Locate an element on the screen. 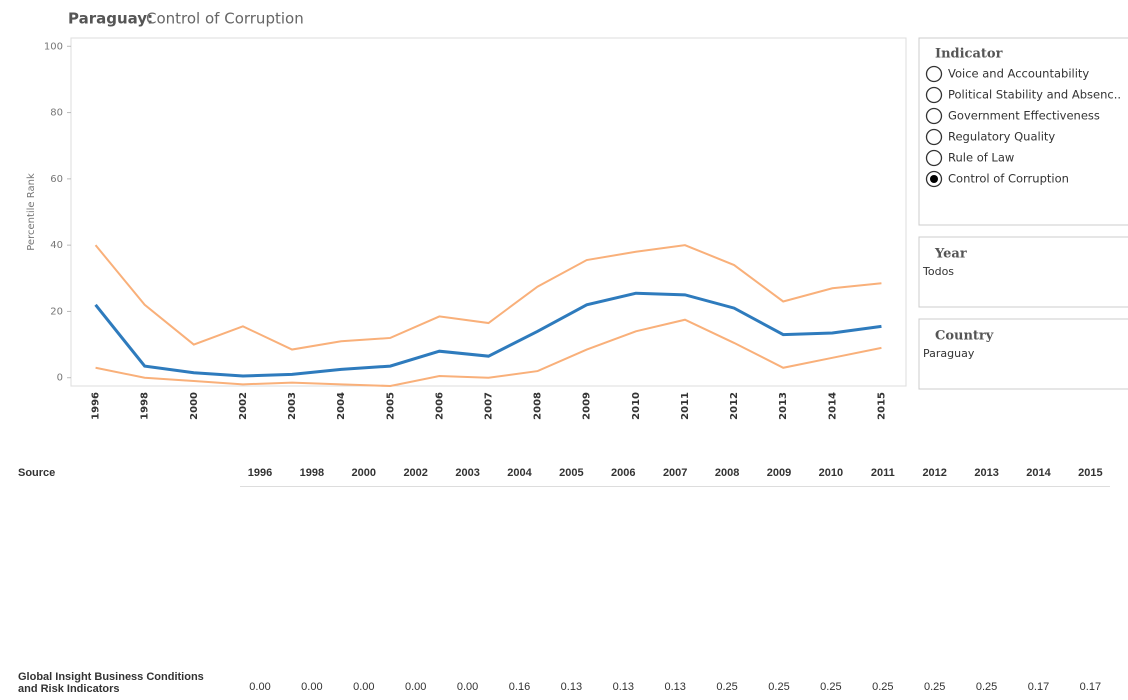 This screenshot has height=700, width=1128. filter-value: Todos is located at coordinates (938, 271).